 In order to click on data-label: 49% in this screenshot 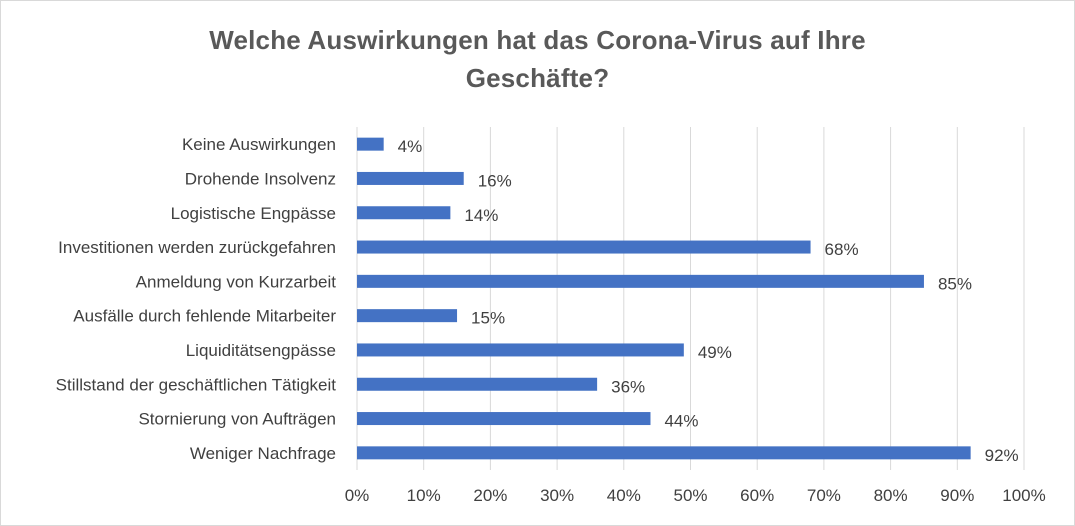, I will do `click(715, 352)`.